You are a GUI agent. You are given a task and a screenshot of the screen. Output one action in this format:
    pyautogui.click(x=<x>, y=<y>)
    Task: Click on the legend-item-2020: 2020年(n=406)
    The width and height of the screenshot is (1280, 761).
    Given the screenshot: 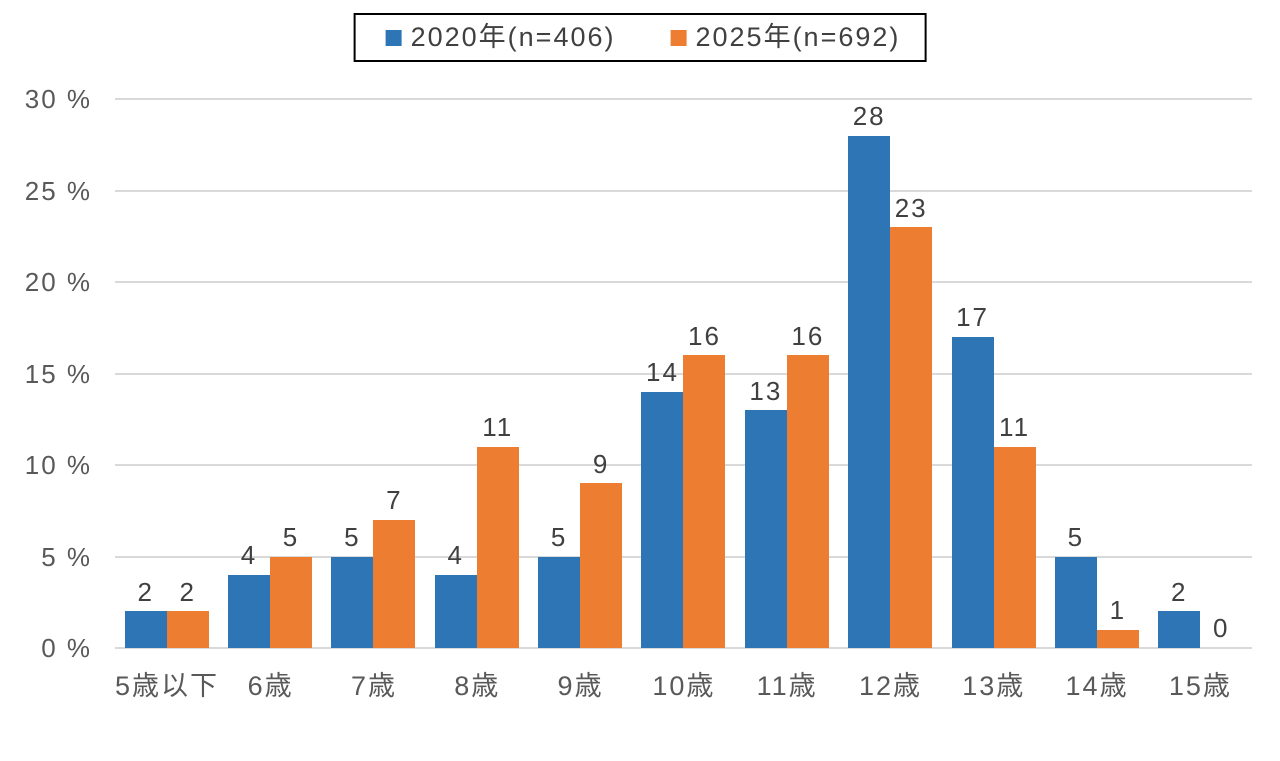 What is the action you would take?
    pyautogui.click(x=500, y=37)
    